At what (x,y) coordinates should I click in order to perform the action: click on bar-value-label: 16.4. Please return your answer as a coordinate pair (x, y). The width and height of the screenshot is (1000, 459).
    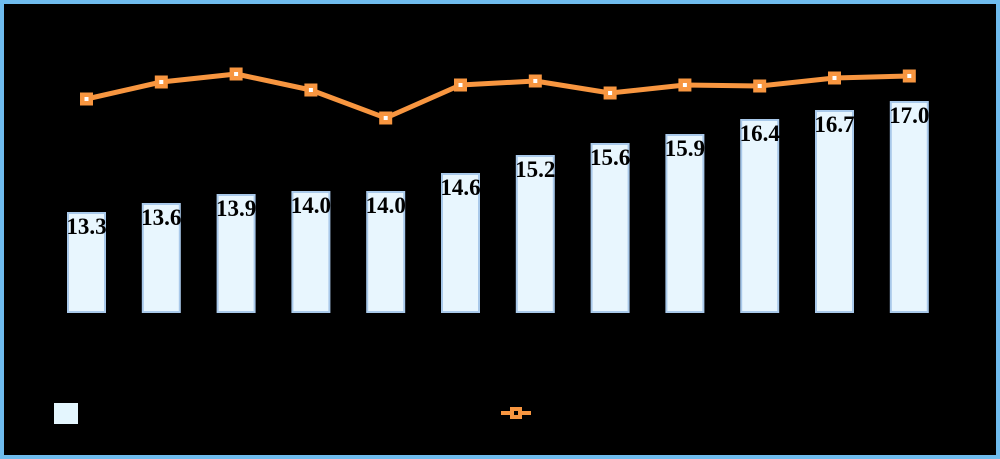
    Looking at the image, I should click on (760, 133).